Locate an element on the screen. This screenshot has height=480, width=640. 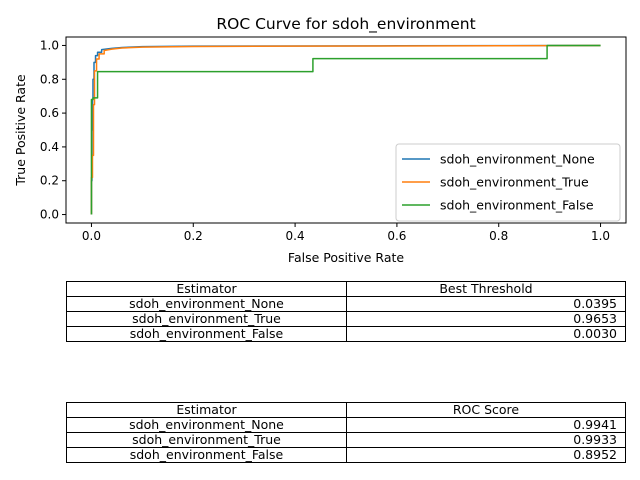
chart-title: ROC Curve for sdoh_environment is located at coordinates (345, 24).